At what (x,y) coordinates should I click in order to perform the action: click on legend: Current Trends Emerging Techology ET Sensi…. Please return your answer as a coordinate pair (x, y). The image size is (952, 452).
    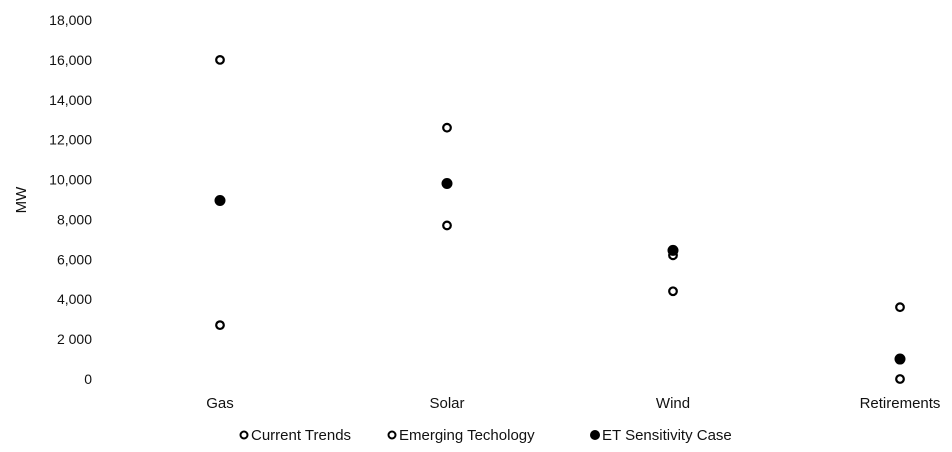
    Looking at the image, I should click on (485, 435).